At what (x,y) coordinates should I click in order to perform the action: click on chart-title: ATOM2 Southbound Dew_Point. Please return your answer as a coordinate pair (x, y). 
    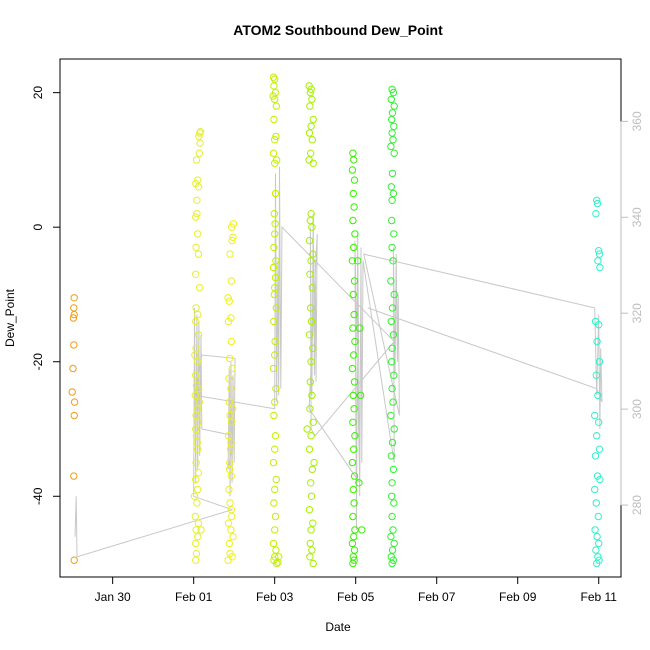
    Looking at the image, I should click on (338, 30).